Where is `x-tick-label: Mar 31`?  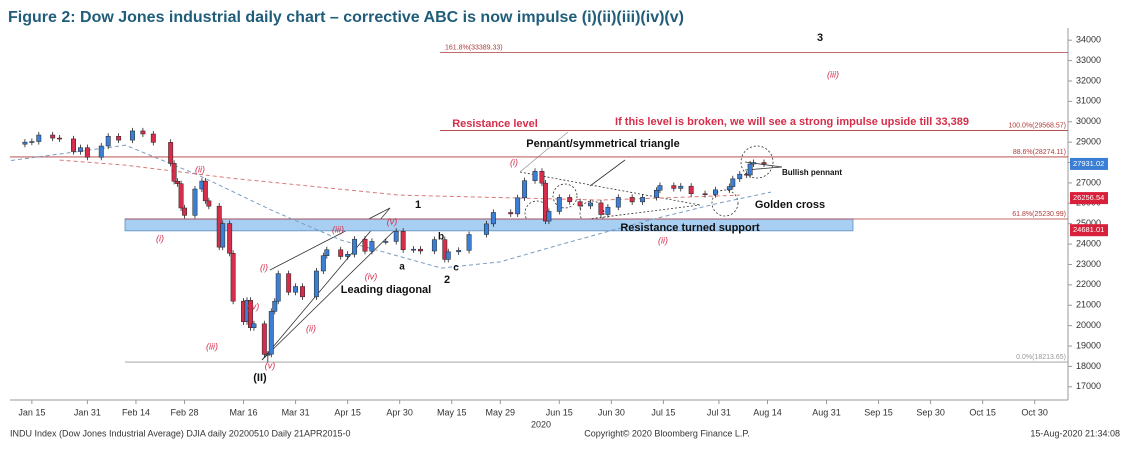 x-tick-label: Mar 31 is located at coordinates (296, 412).